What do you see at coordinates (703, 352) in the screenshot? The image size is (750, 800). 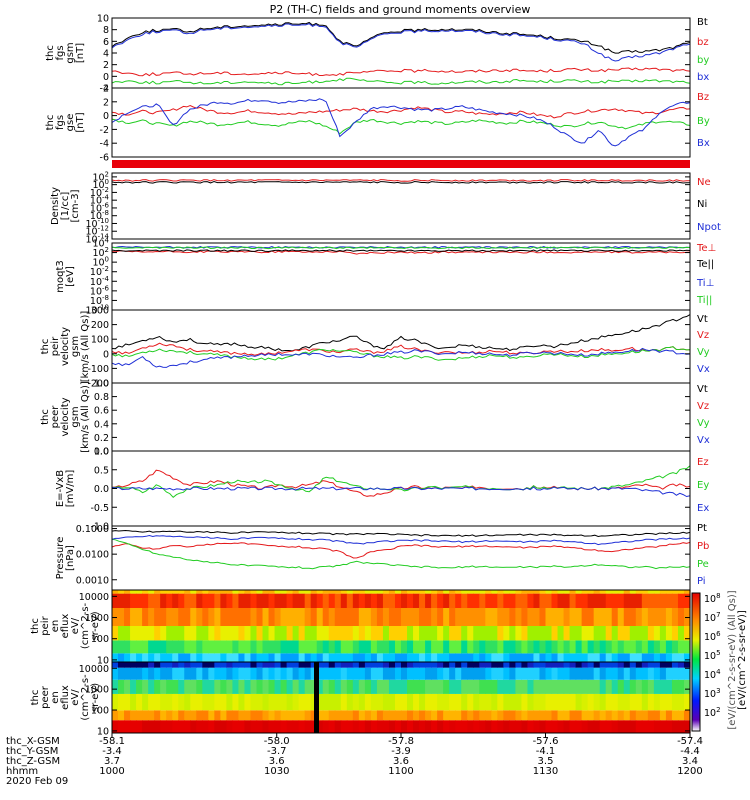 I see `legend-Vy: Vy` at bounding box center [703, 352].